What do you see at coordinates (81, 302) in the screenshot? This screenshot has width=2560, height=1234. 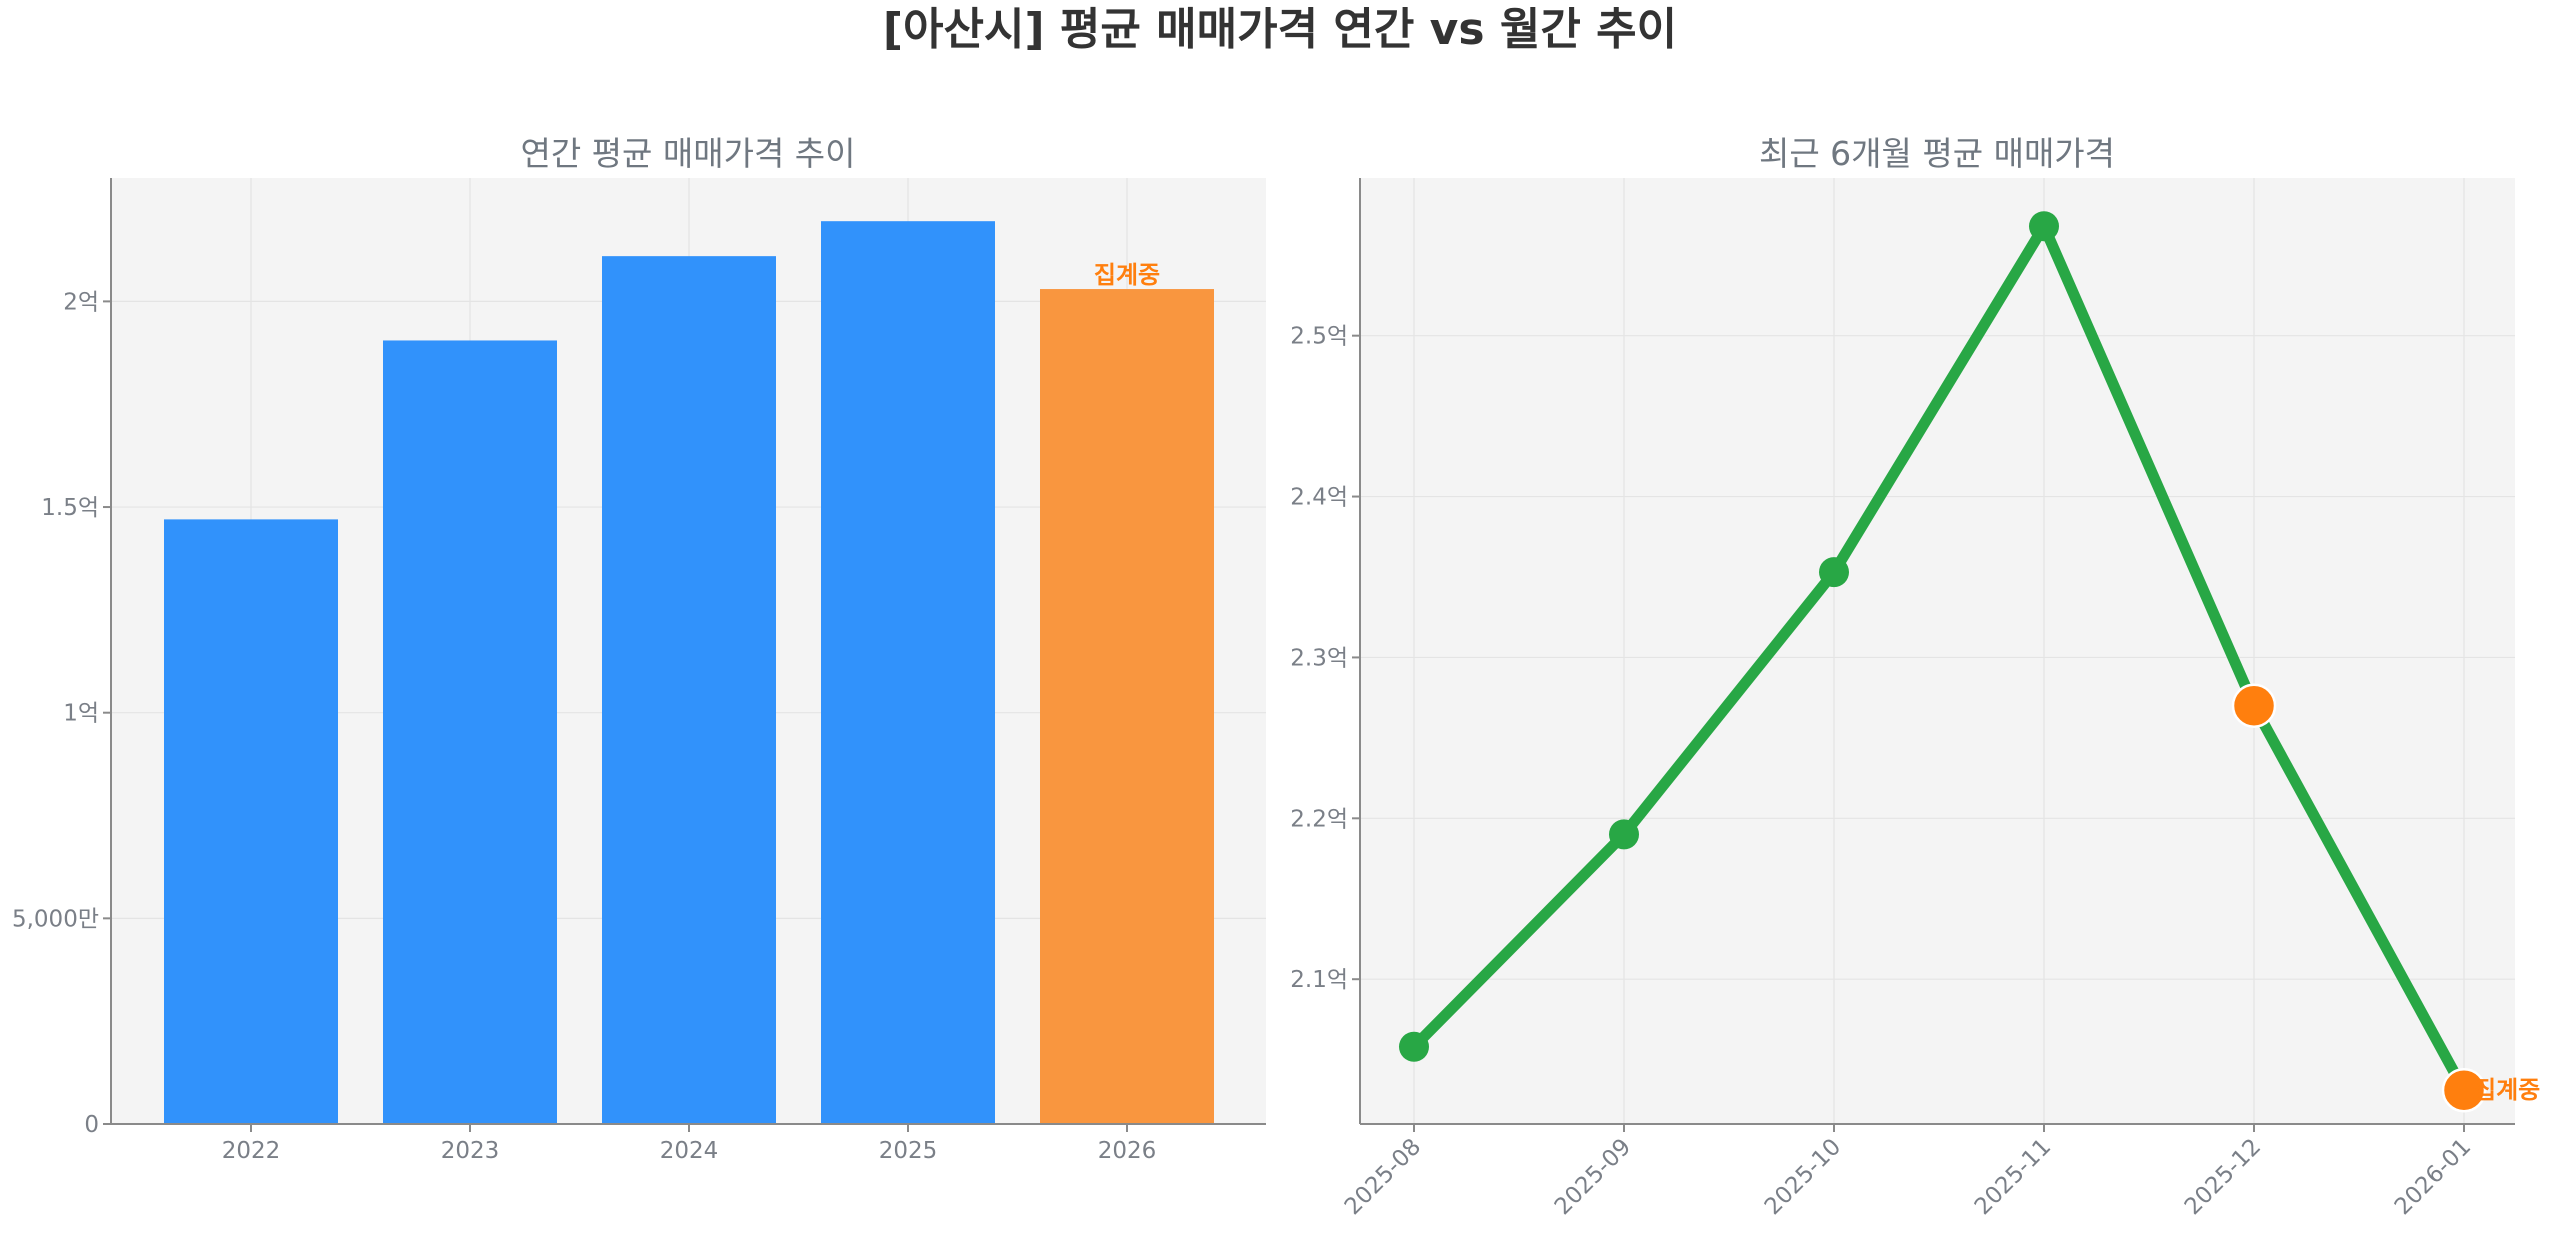 I see `annual-y-tick-label: 2억` at bounding box center [81, 302].